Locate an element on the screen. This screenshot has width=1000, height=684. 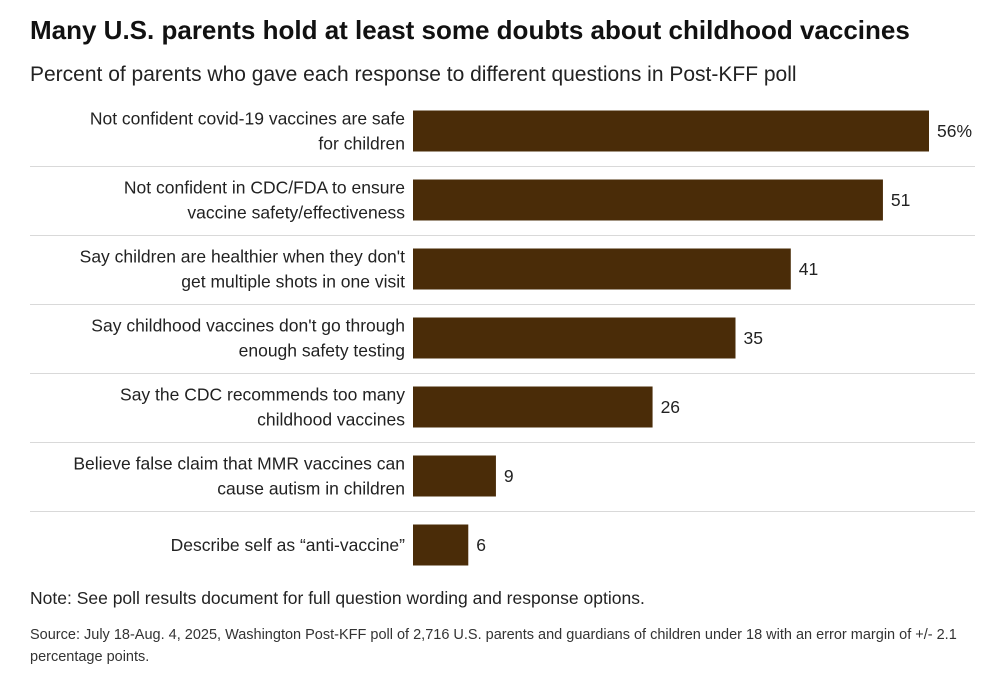
value-label: 6 is located at coordinates (481, 545).